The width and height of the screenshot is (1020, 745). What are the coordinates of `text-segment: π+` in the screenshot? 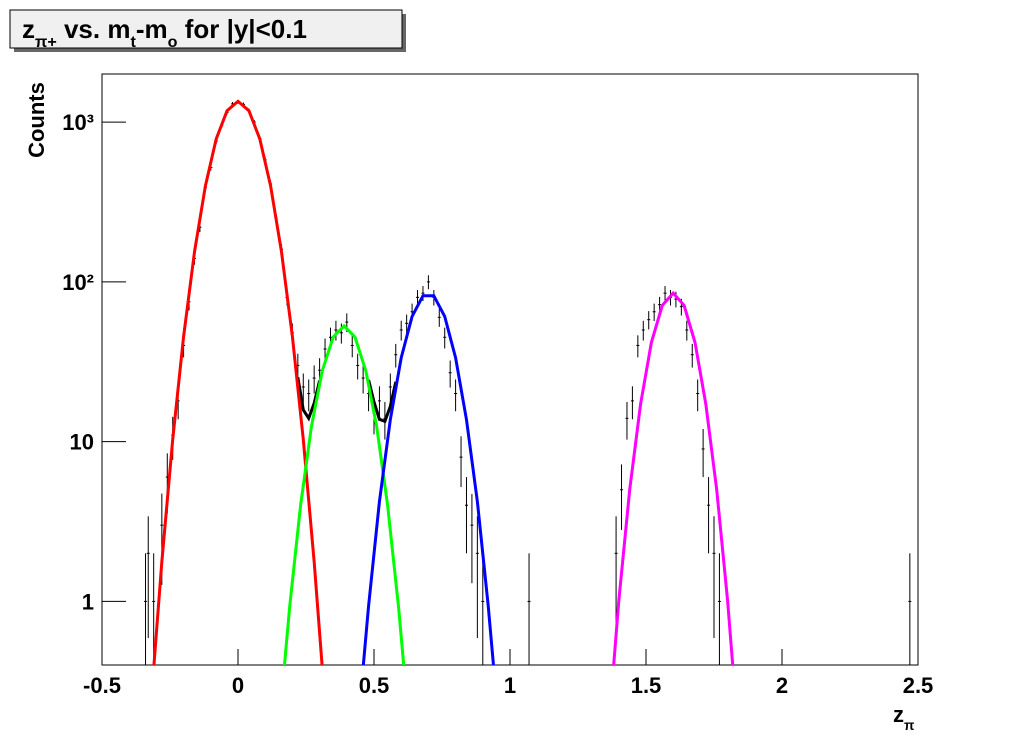 It's located at (46, 42).